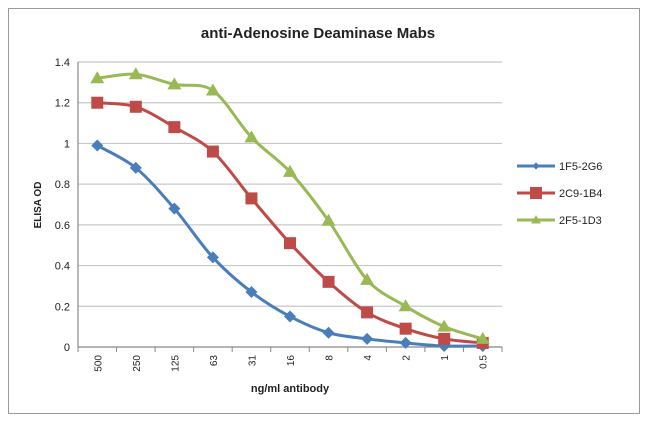 Image resolution: width=650 pixels, height=426 pixels. I want to click on x-axis-label: ng/ml antibody, so click(290, 389).